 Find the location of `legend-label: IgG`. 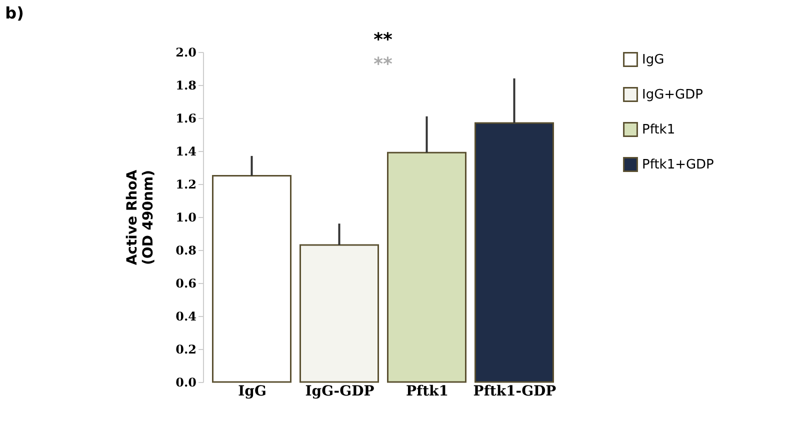

legend-label: IgG is located at coordinates (653, 60).